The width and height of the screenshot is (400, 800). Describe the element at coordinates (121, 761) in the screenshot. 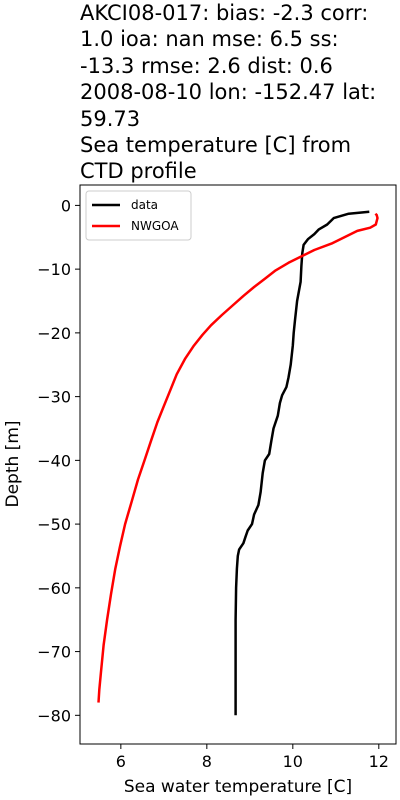

I see `x-tick-label: 6` at that location.